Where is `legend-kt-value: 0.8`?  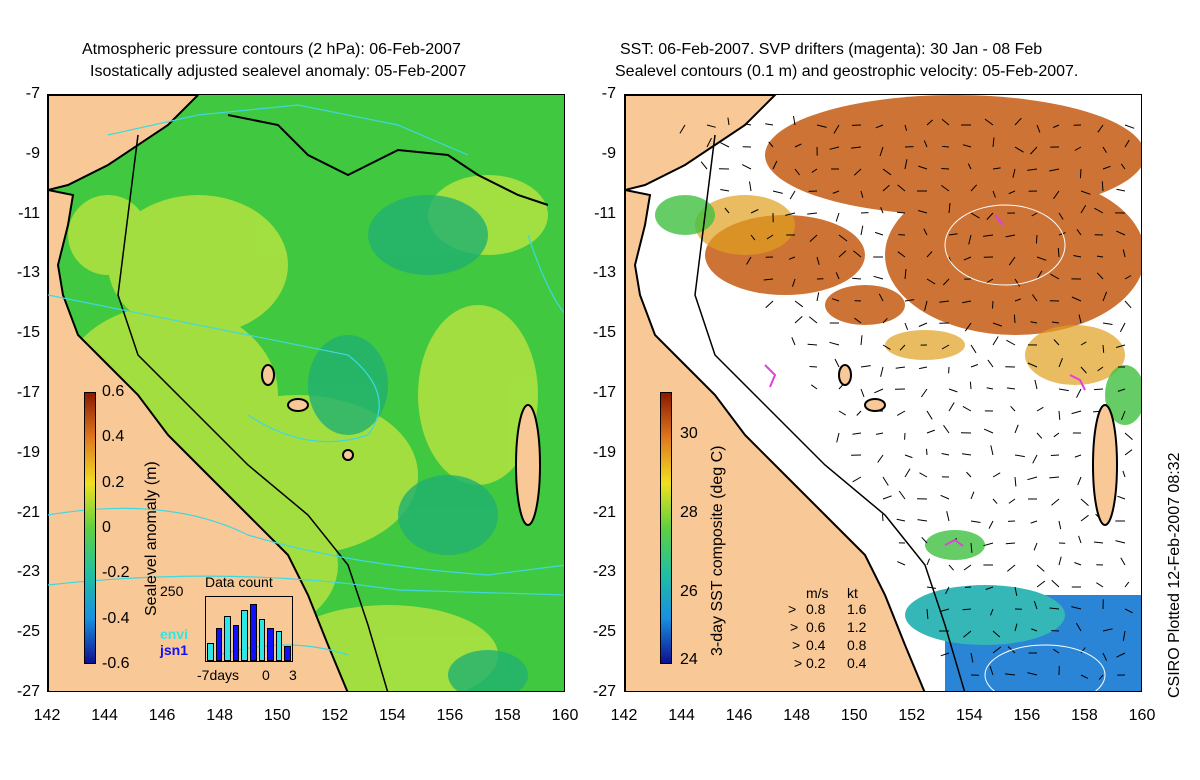 legend-kt-value: 0.8 is located at coordinates (857, 645).